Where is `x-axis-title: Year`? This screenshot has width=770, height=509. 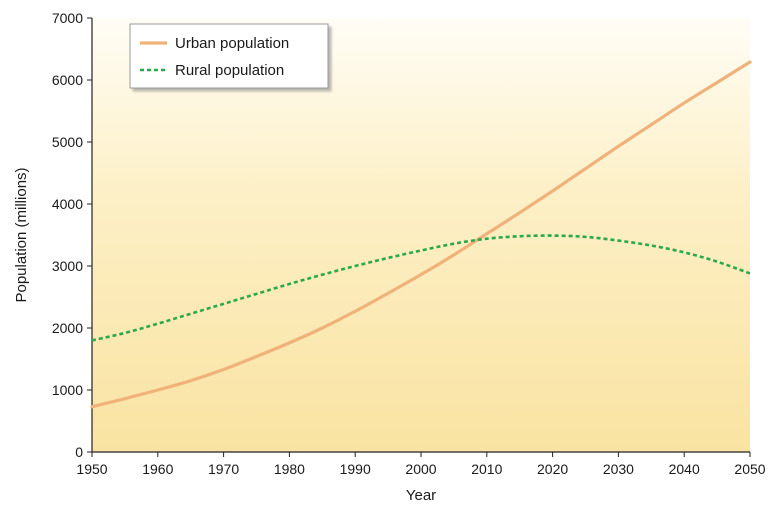
x-axis-title: Year is located at coordinates (421, 495).